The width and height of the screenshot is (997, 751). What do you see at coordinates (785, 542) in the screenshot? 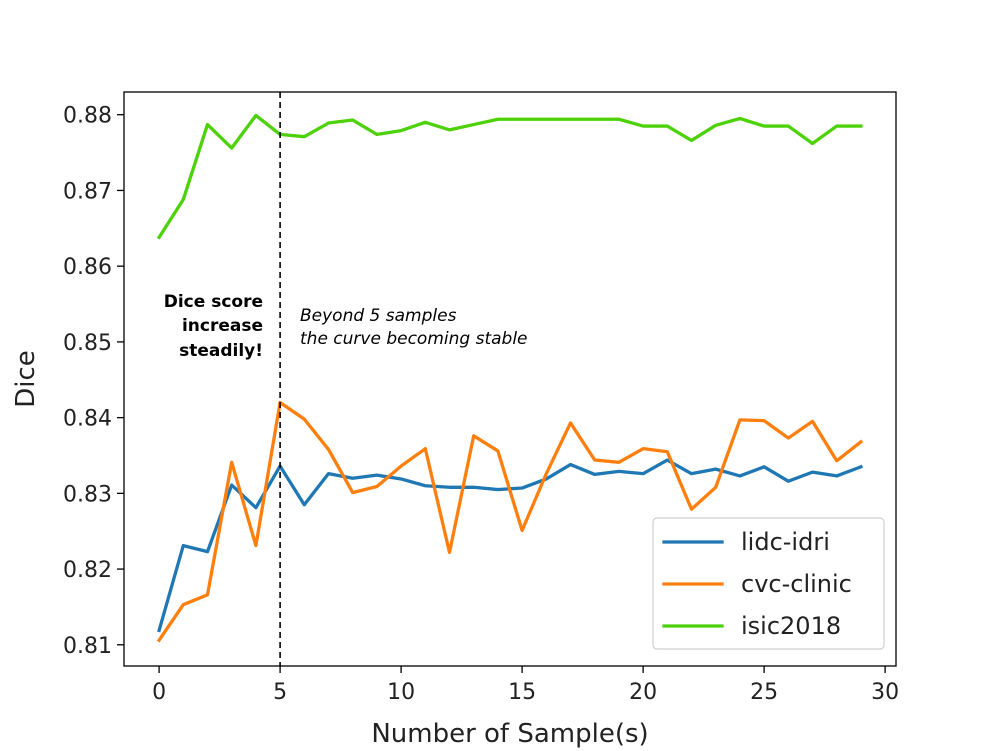
I see `legend-label-lidc-idri: lidc-idri` at bounding box center [785, 542].